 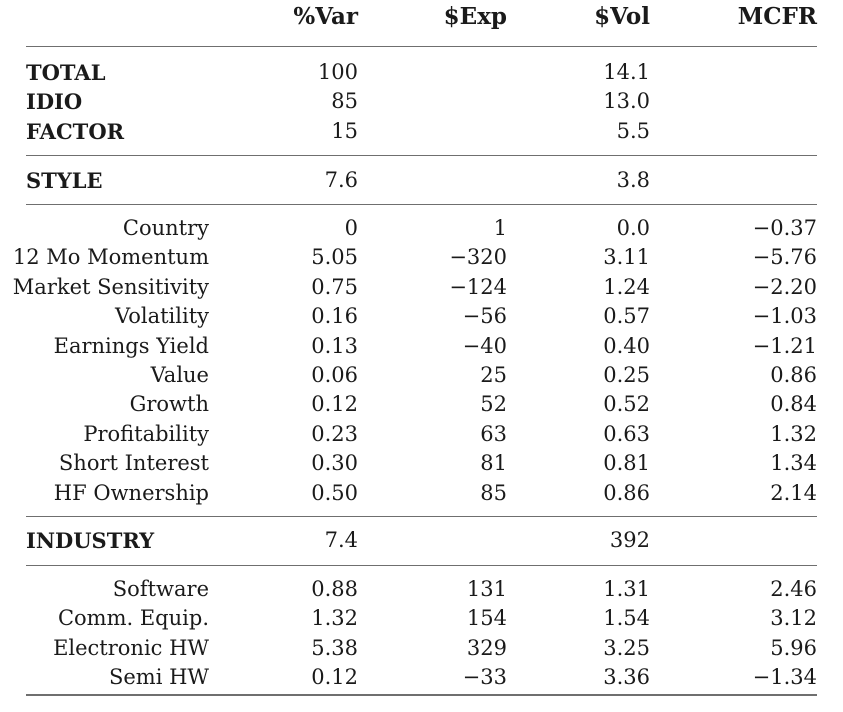 What do you see at coordinates (334, 286) in the screenshot?
I see `cell-var: 0.75` at bounding box center [334, 286].